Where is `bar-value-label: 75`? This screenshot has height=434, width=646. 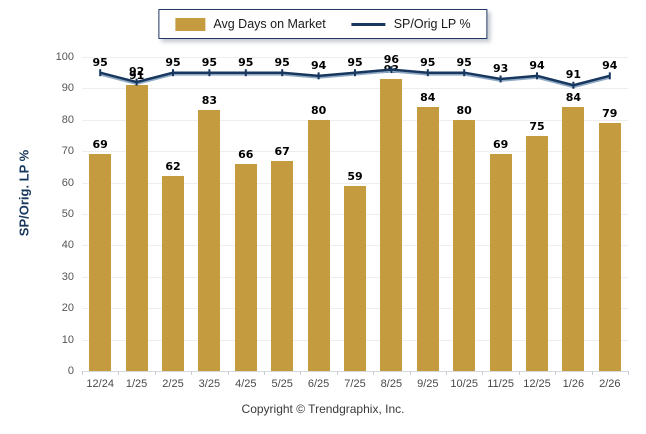 bar-value-label: 75 is located at coordinates (537, 126).